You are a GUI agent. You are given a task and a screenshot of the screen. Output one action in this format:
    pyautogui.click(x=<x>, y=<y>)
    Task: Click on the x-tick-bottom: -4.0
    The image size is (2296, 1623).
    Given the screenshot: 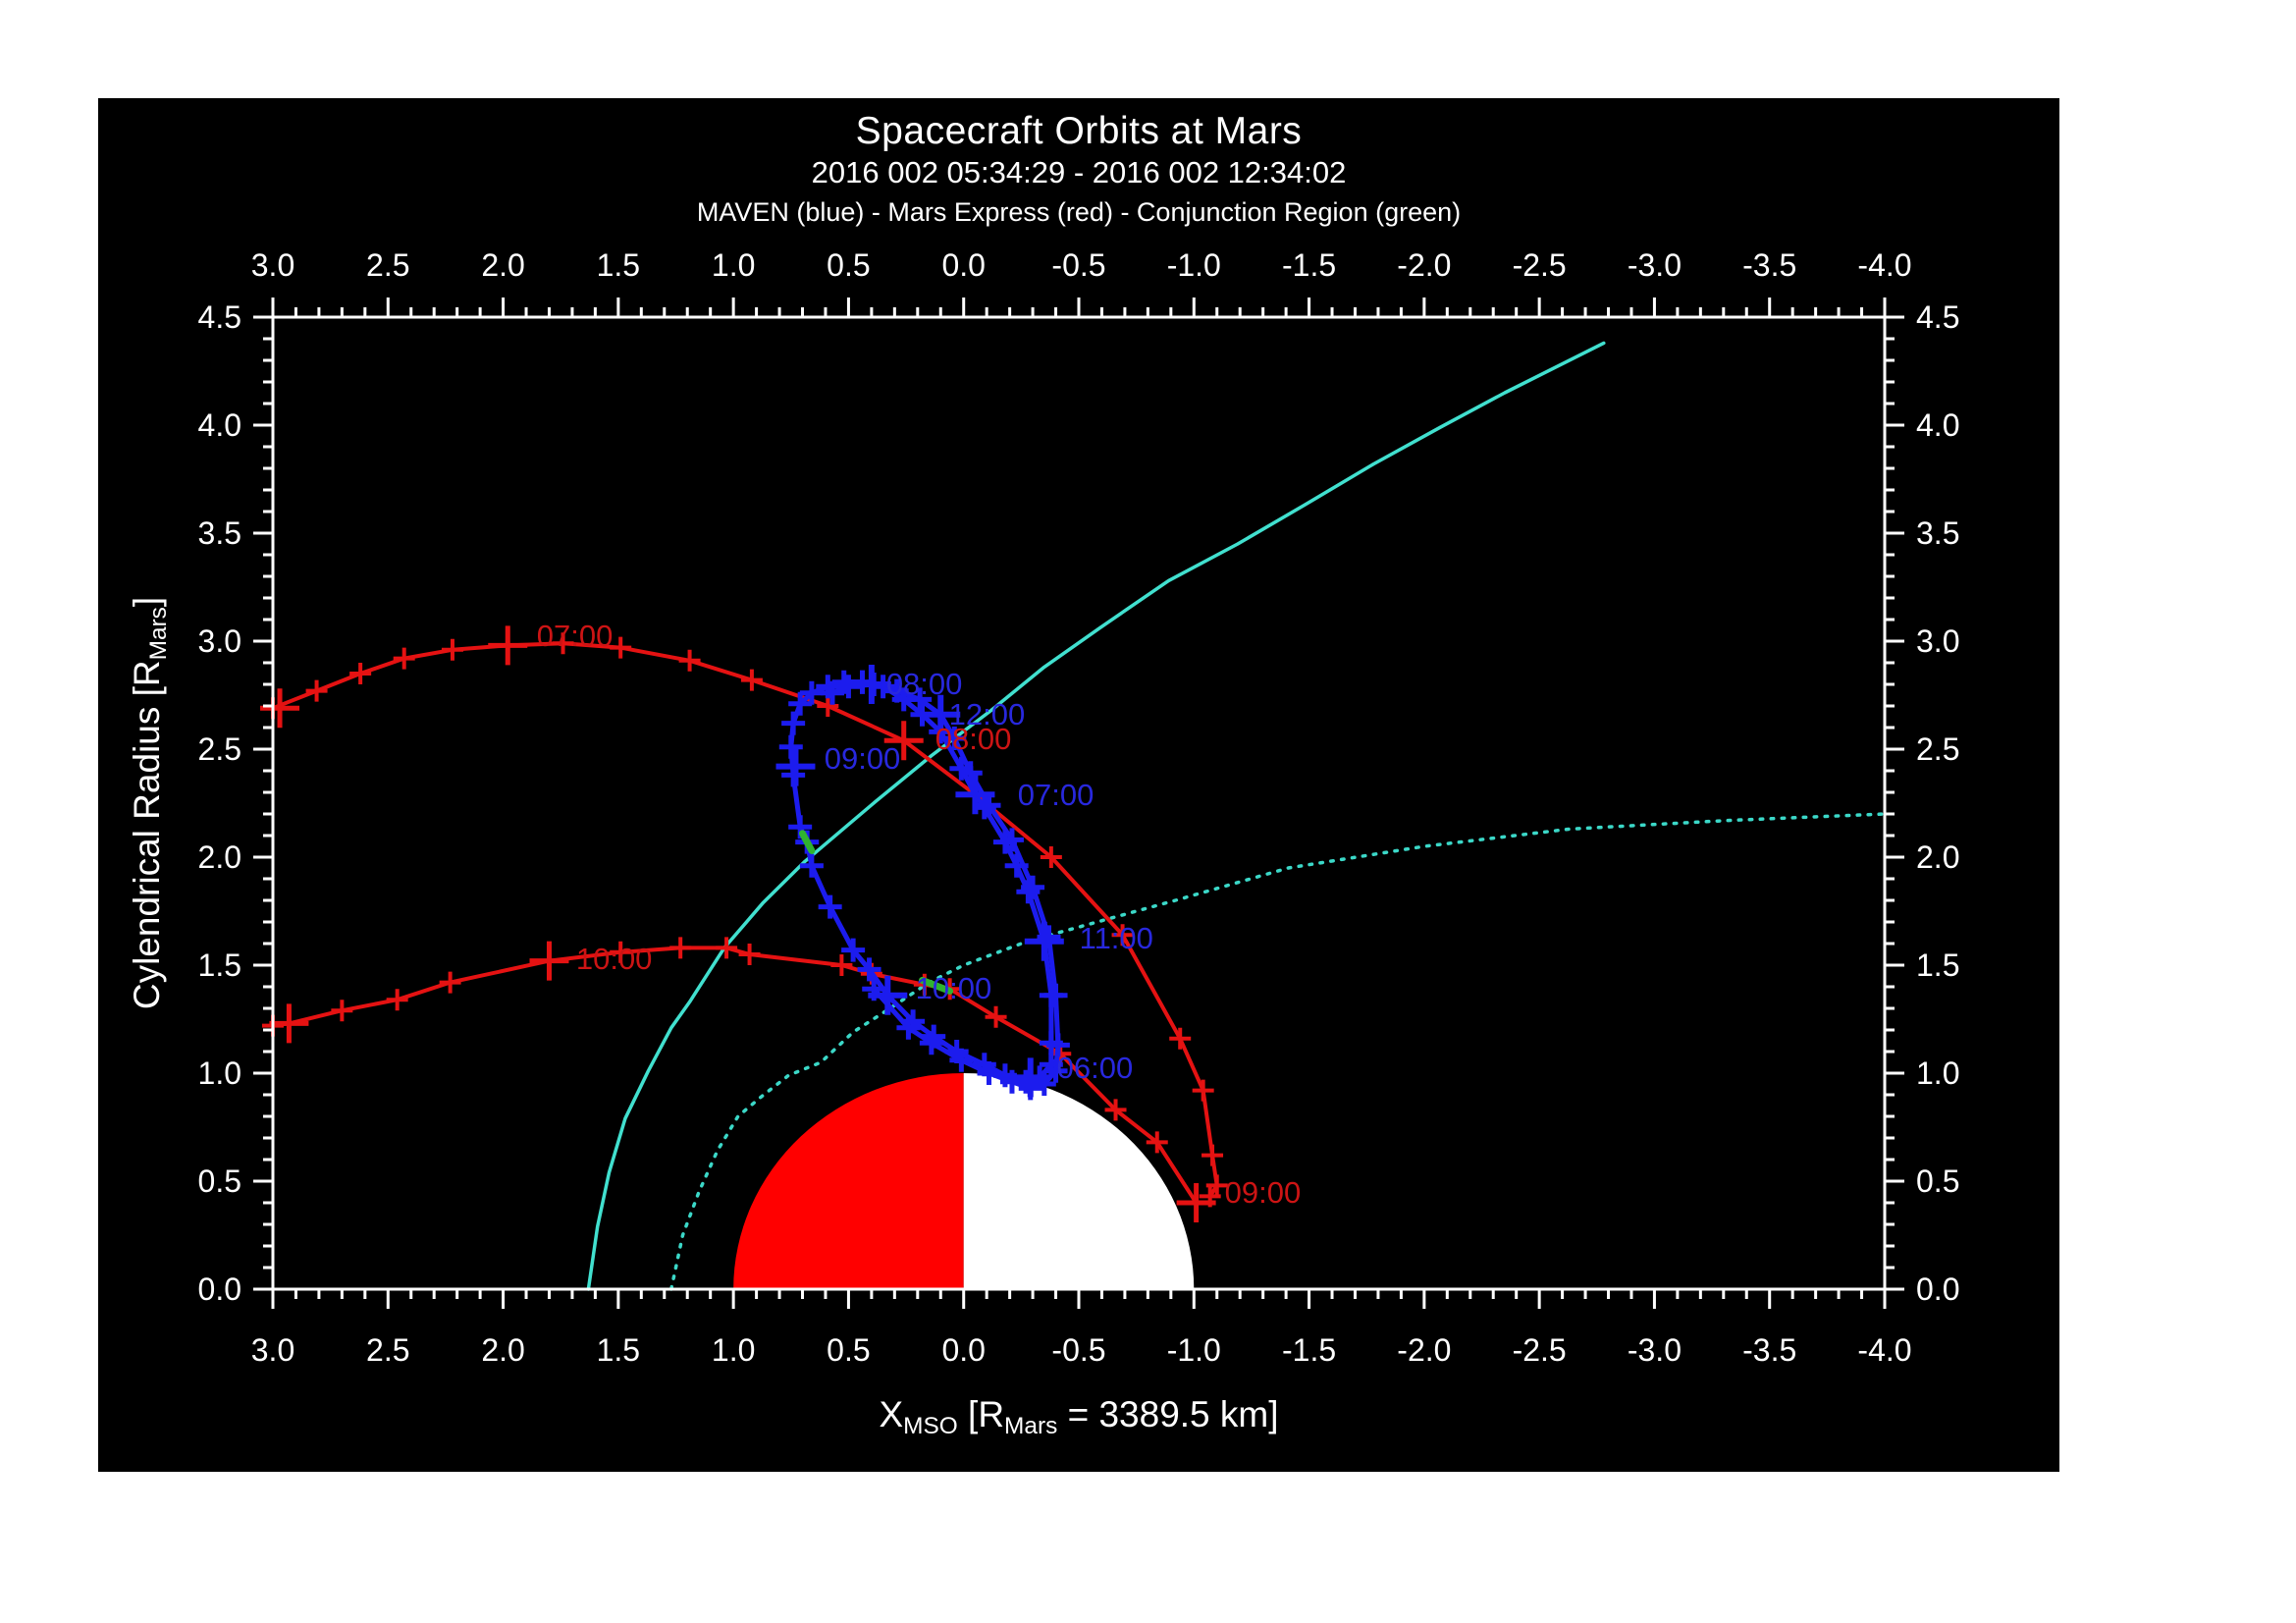 What is the action you would take?
    pyautogui.click(x=1884, y=1350)
    